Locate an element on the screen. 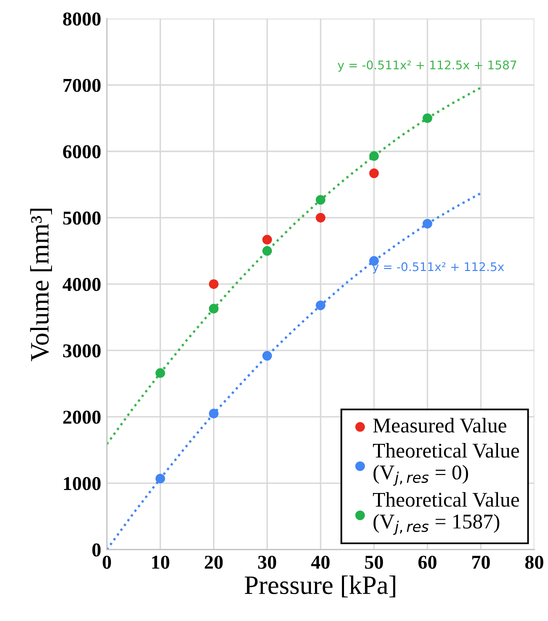  x-tick-label: 80 is located at coordinates (534, 562).